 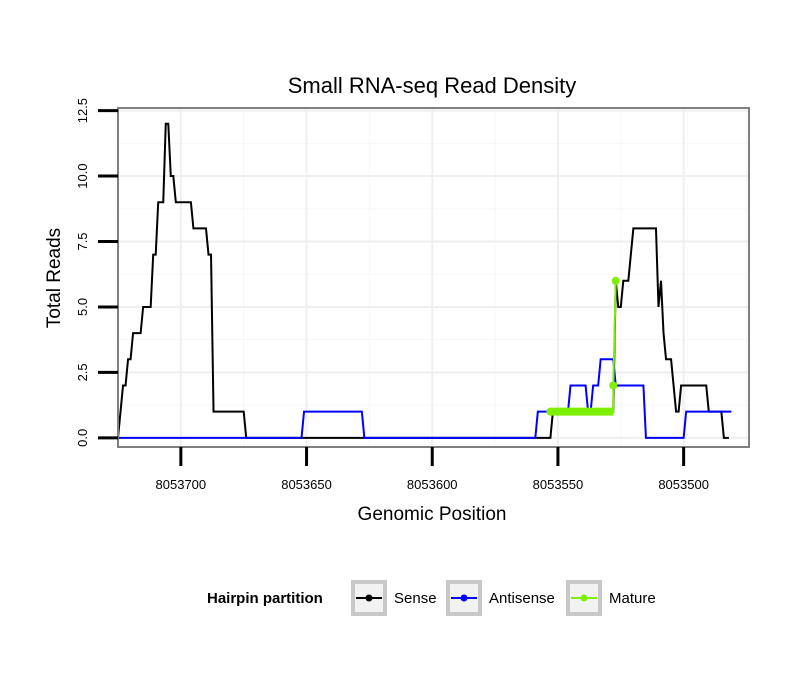 I want to click on y-tick-label: 0.0, so click(x=82, y=438).